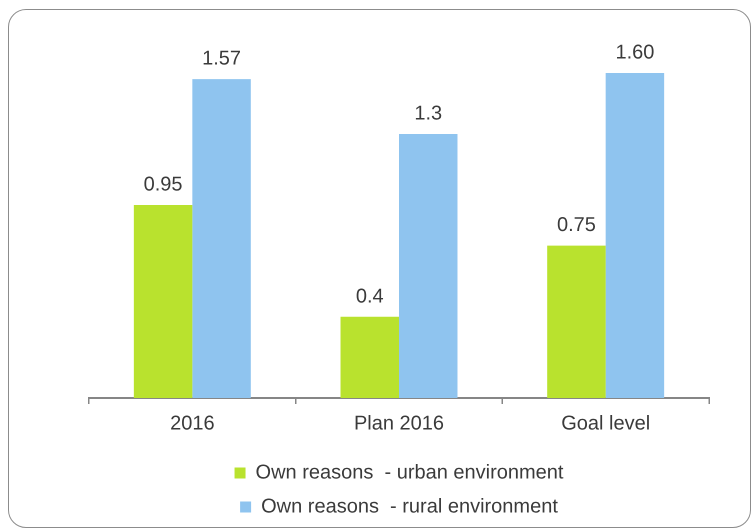 The image size is (752, 532). I want to click on data-label: 0.95, so click(163, 185).